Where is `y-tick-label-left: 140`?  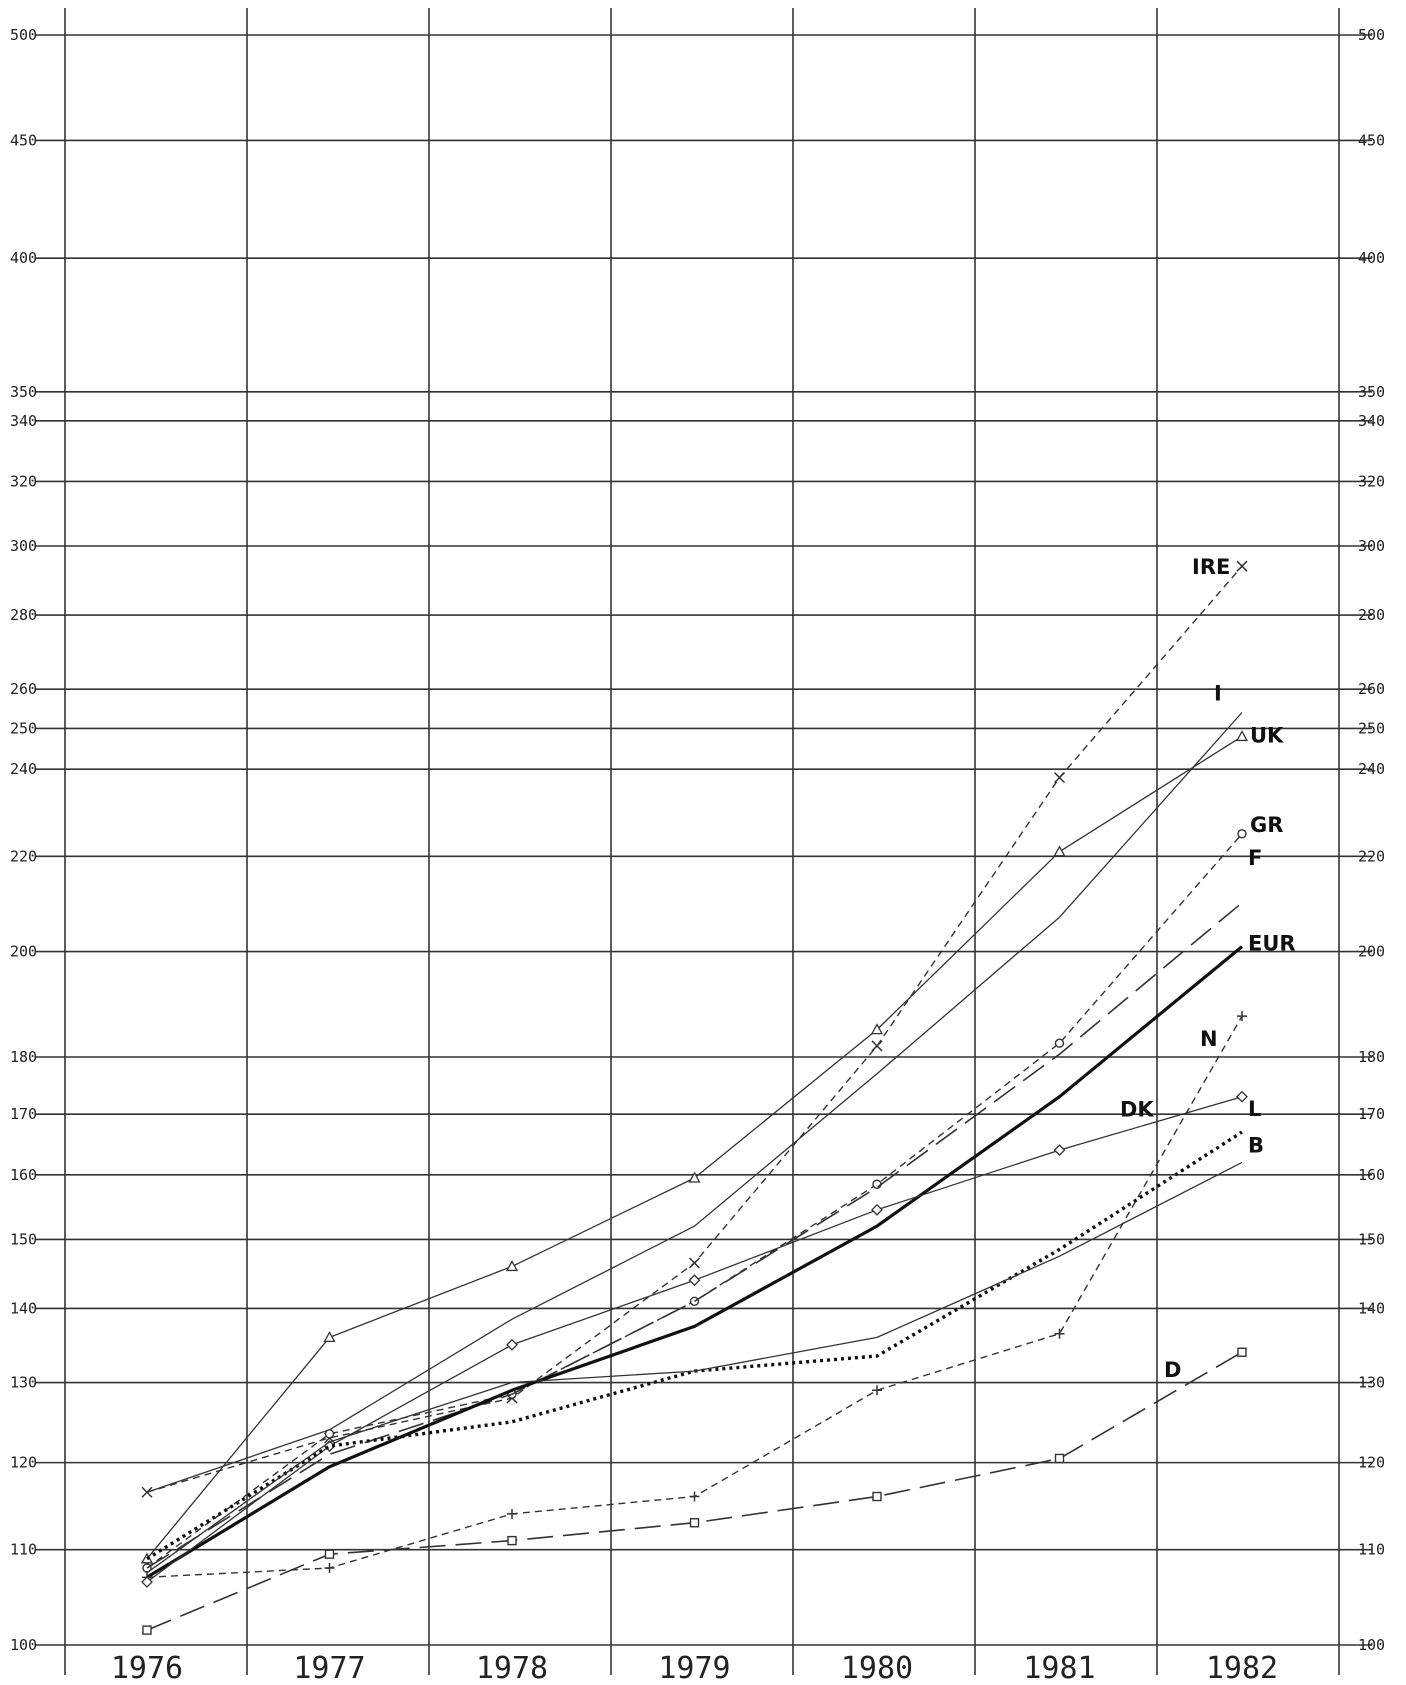 y-tick-label-left: 140 is located at coordinates (23, 1308).